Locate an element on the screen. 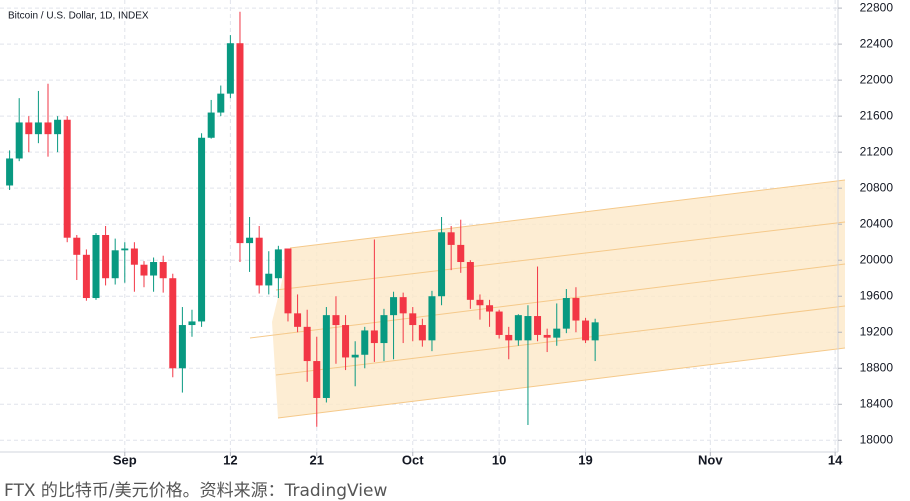  x-tick-label: 21 is located at coordinates (317, 459).